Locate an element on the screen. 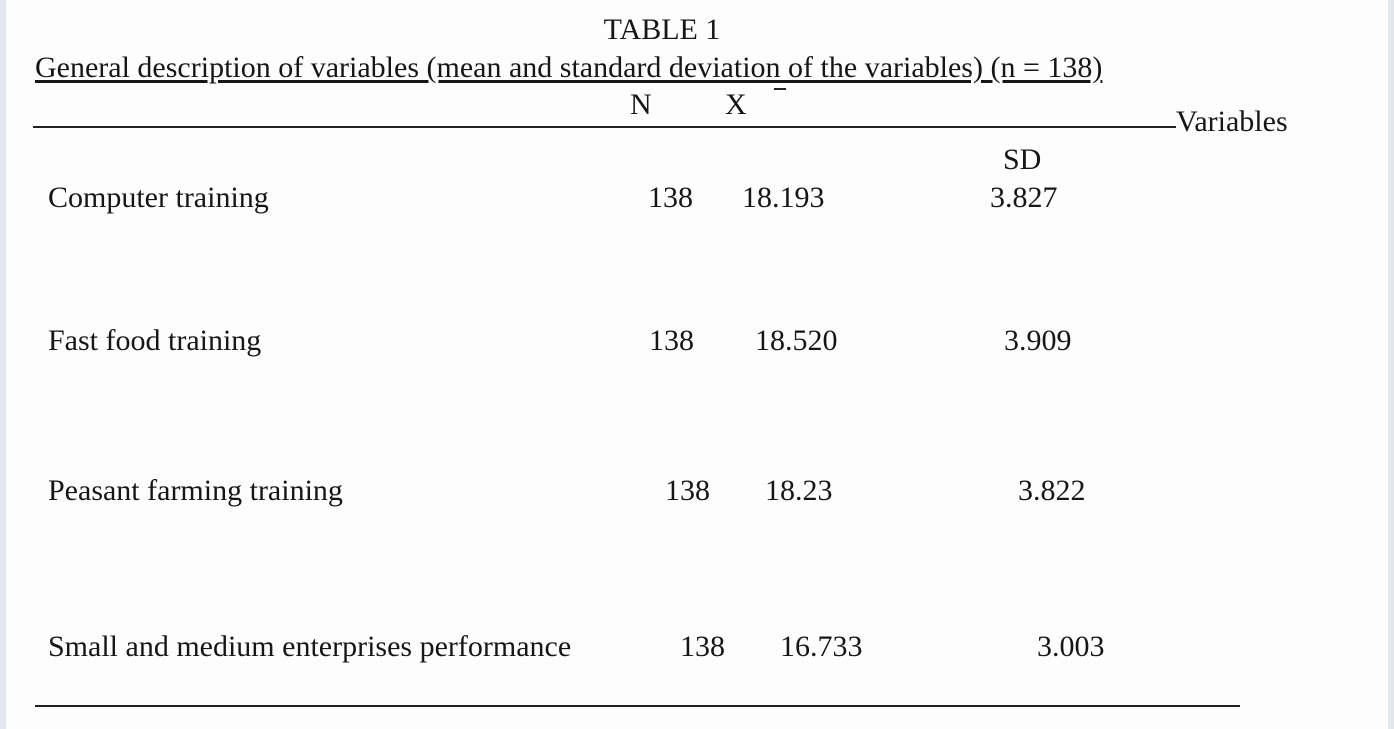 The image size is (1394, 729). variable-name: Computer training is located at coordinates (158, 197).